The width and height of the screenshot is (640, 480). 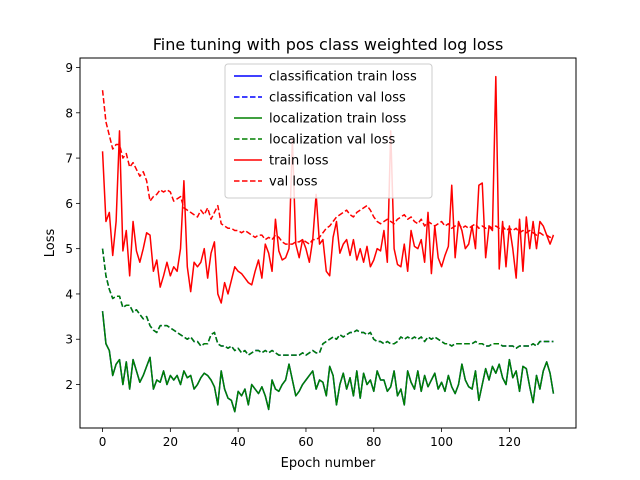 I want to click on legend-label-classification-val-loss: classification val loss, so click(x=337, y=98).